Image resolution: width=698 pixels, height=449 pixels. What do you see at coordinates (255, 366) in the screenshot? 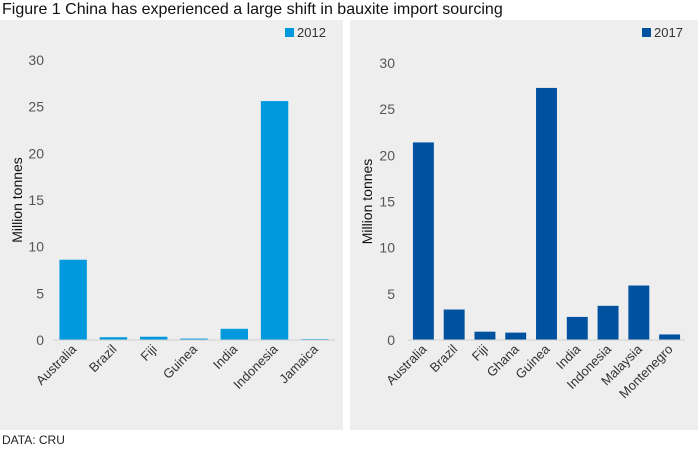
I see `x-tick-label: Indonesia` at bounding box center [255, 366].